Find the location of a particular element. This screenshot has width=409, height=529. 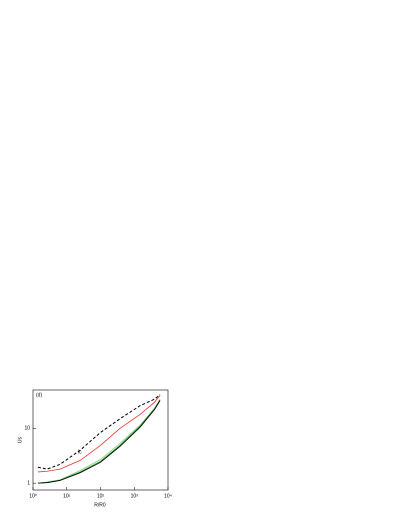

x-axis-label: R/R0 is located at coordinates (100, 505).